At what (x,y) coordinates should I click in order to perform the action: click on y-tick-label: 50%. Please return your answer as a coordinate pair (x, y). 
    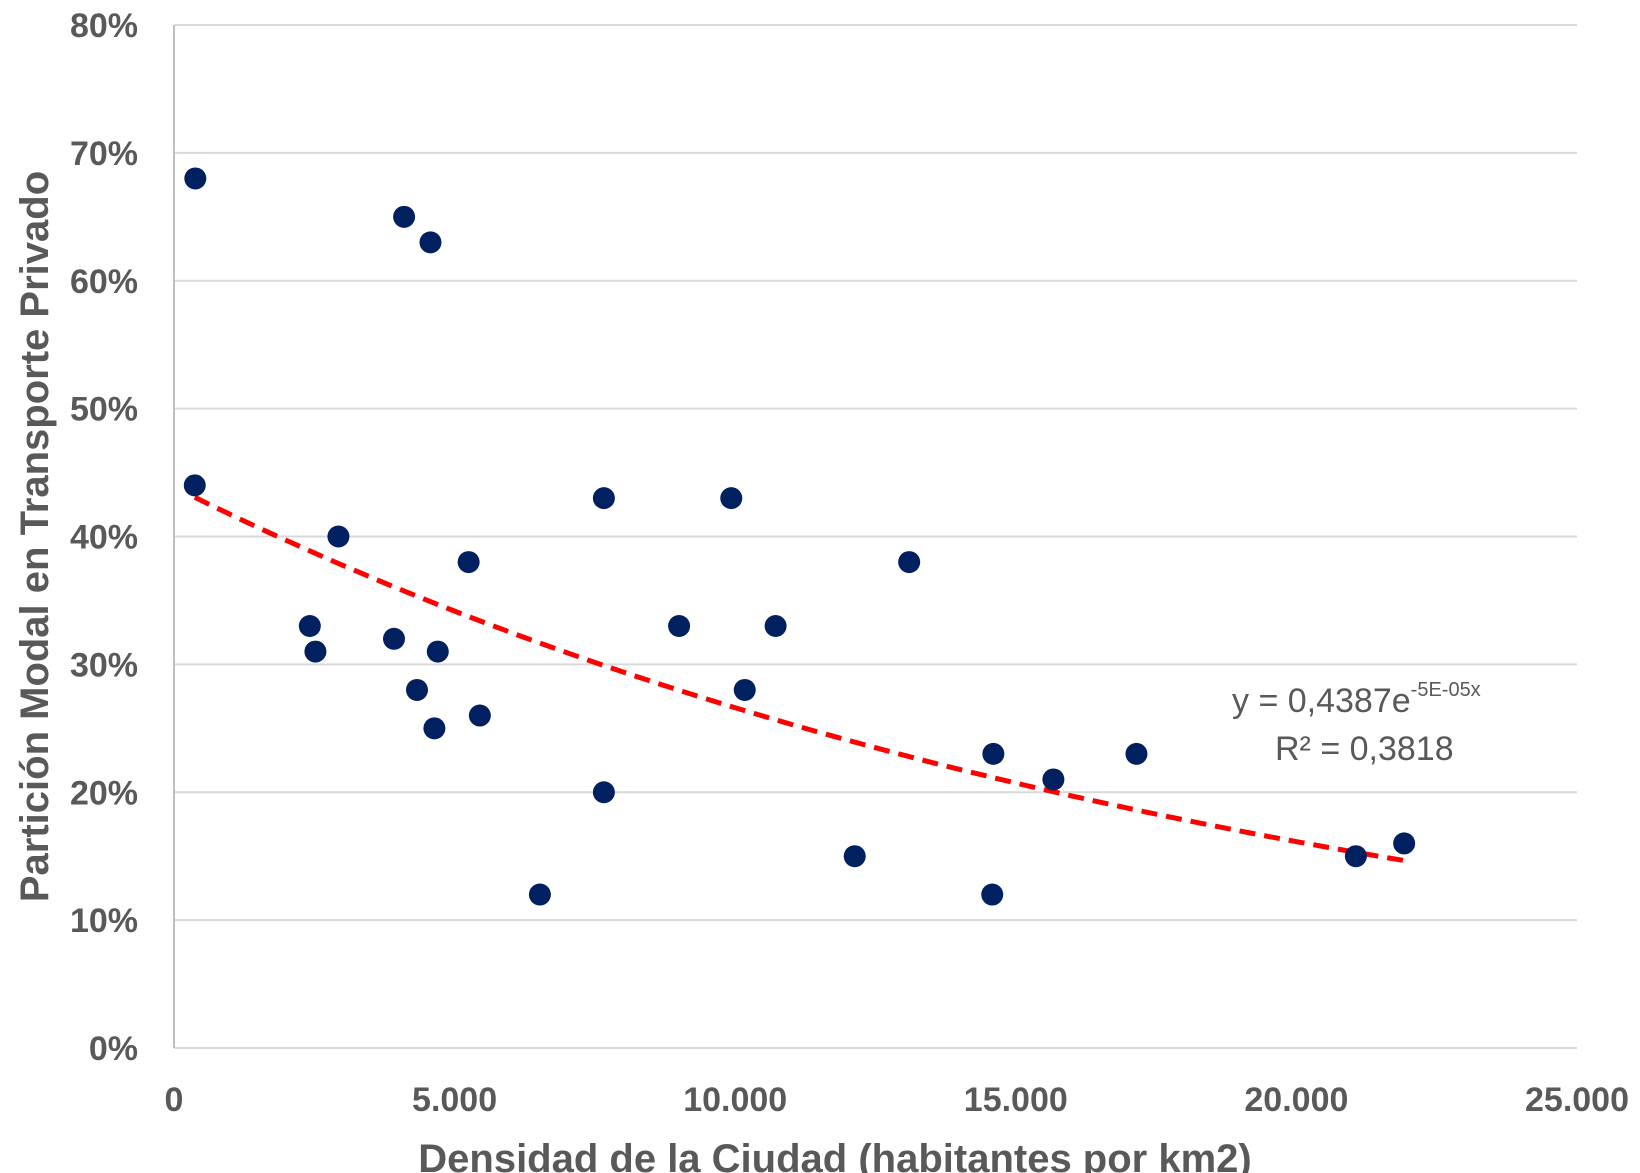
    Looking at the image, I should click on (104, 410).